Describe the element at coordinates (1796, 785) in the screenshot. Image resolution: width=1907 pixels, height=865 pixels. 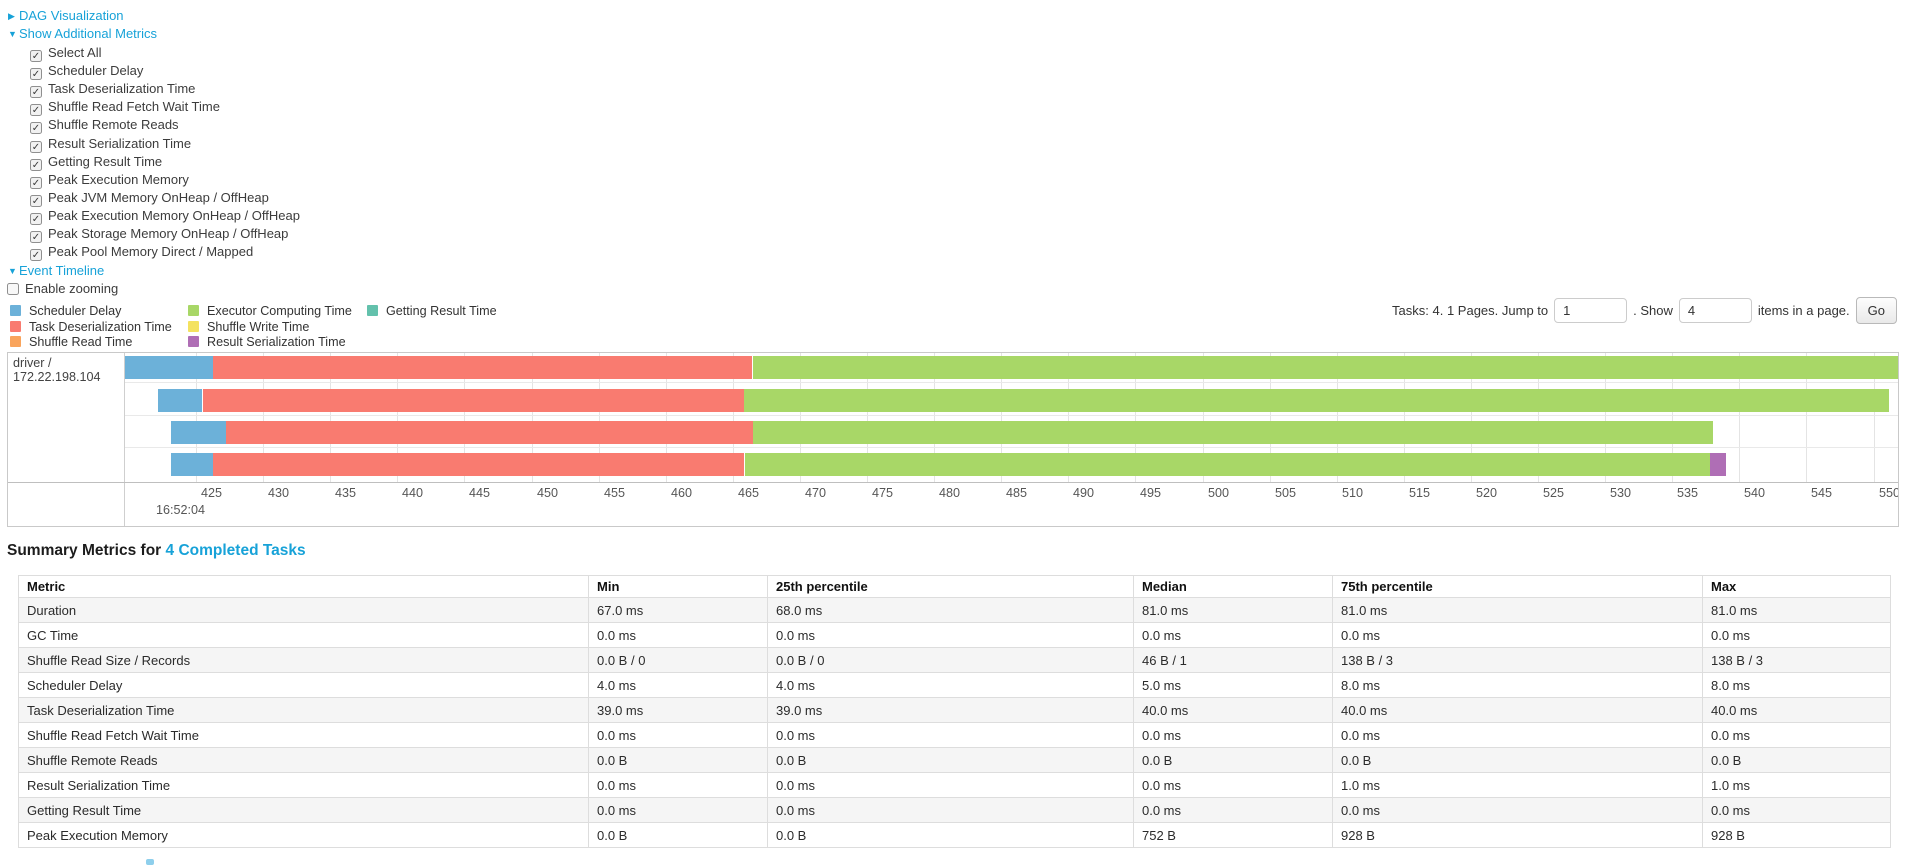
I see `metric-value-cell: 1.0 ms` at that location.